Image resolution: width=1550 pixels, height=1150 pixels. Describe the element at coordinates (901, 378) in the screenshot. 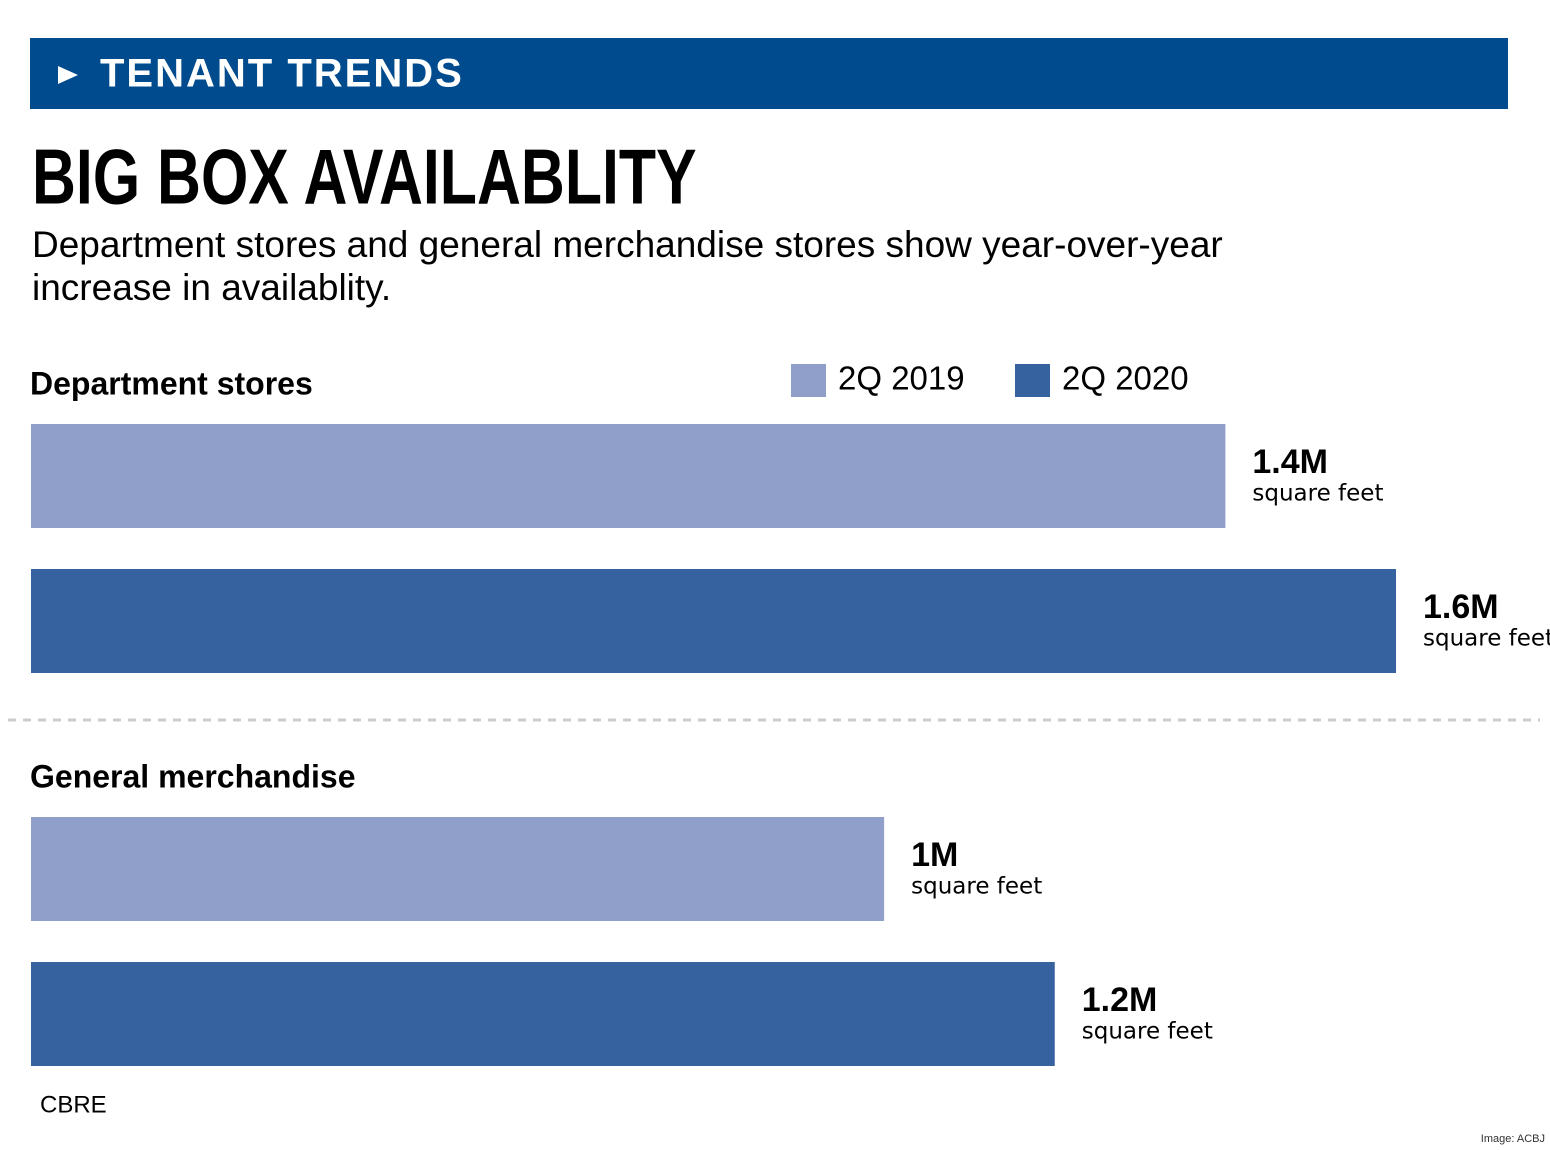

I see `legend-label: 2Q 2019` at that location.